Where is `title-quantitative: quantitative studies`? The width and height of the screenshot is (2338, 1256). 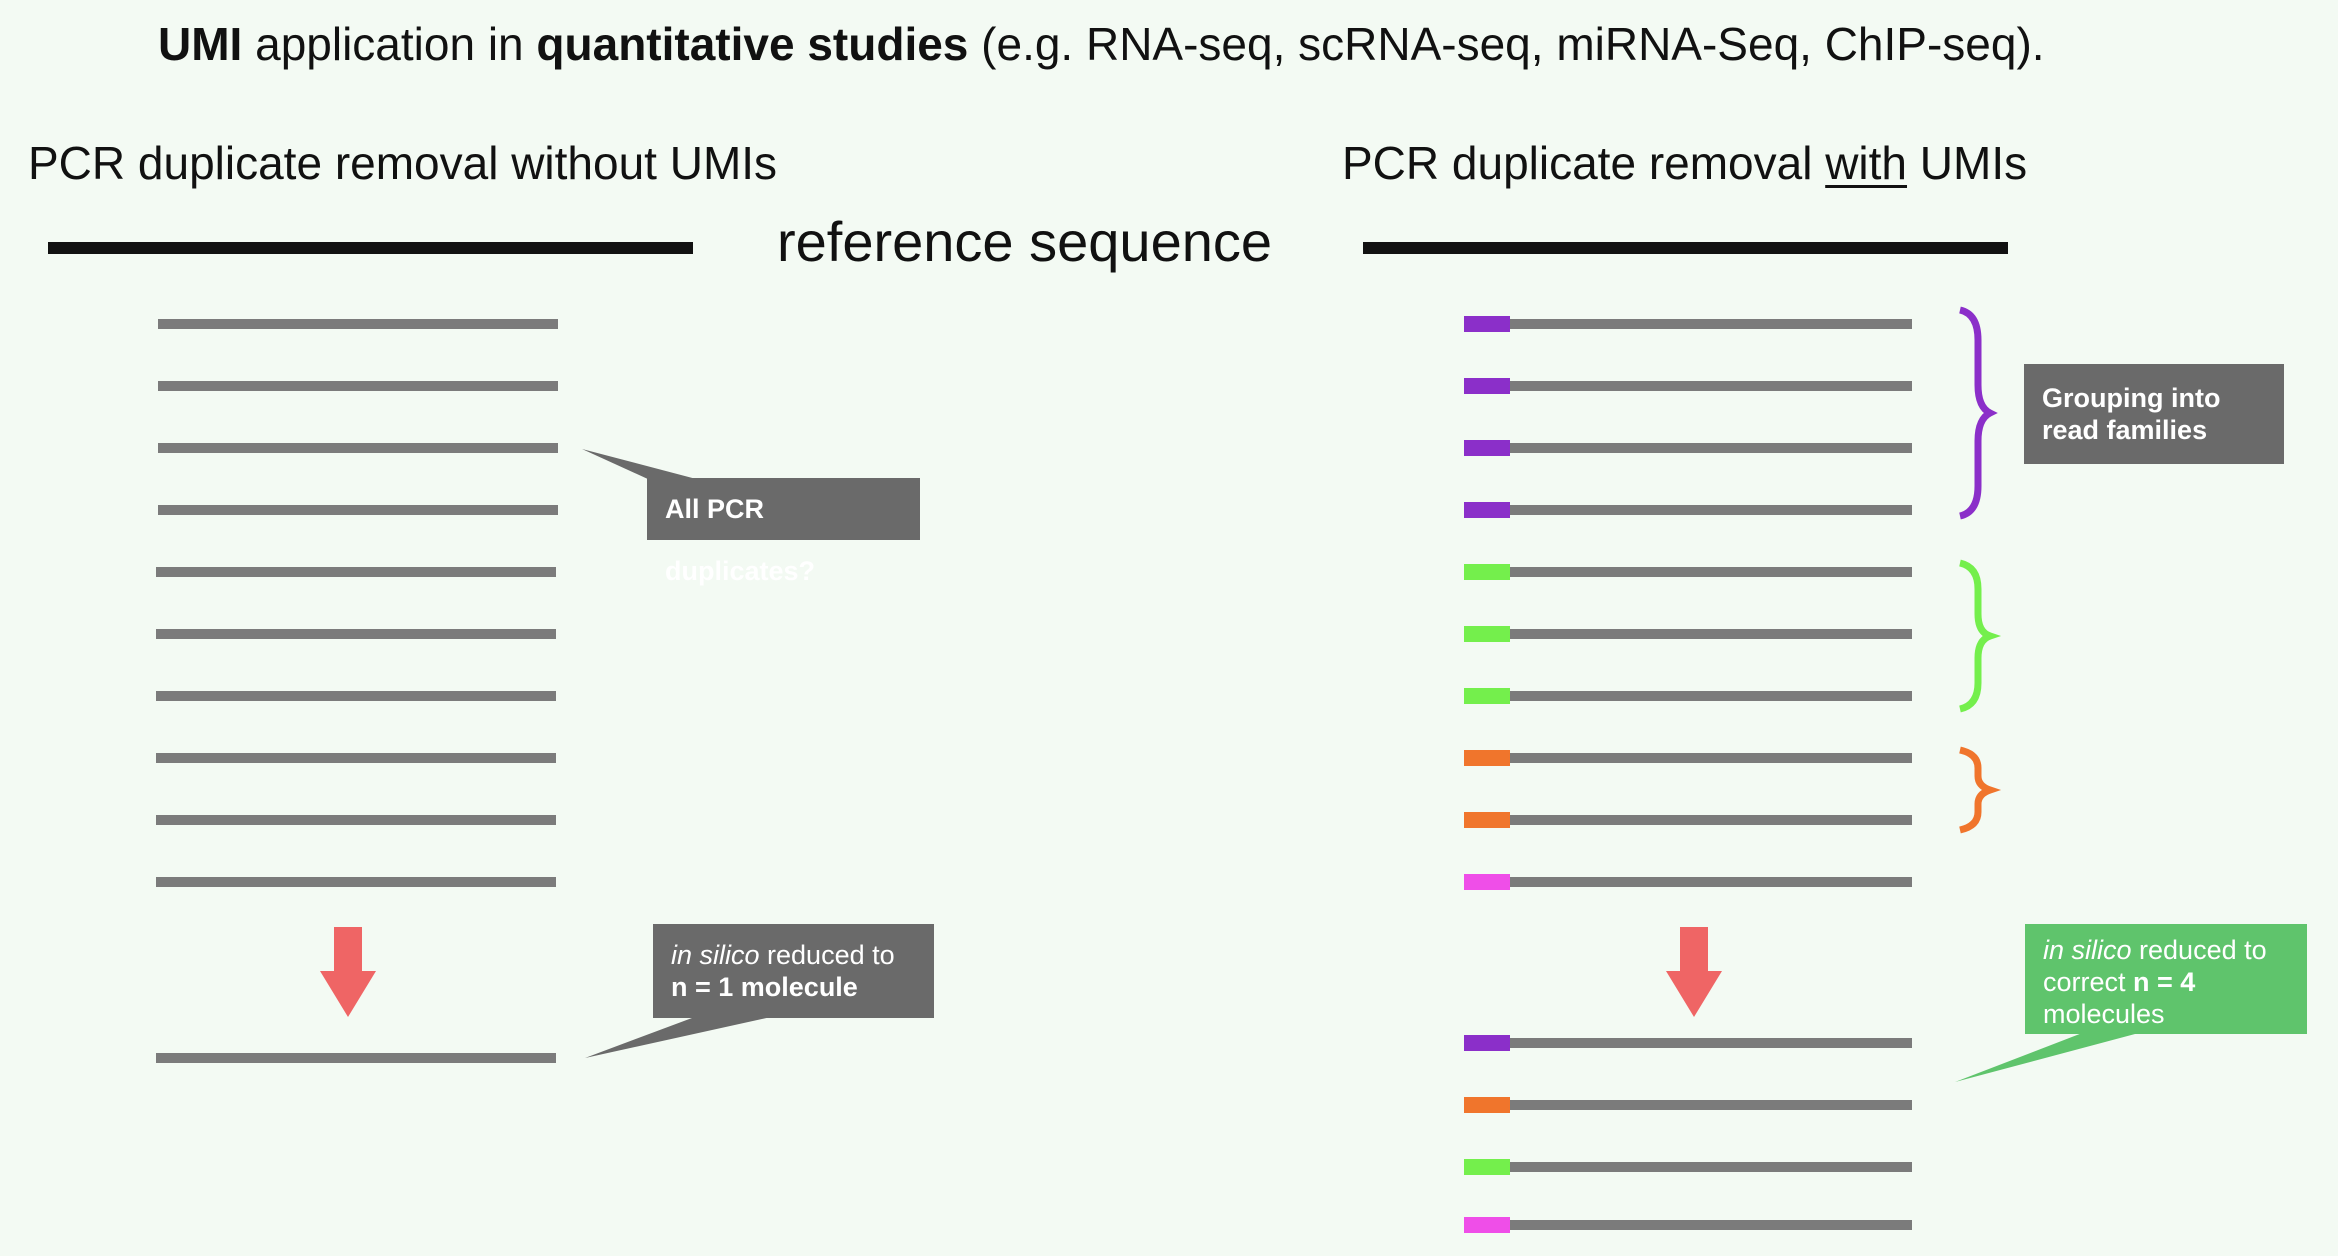 title-quantitative: quantitative studies is located at coordinates (752, 44).